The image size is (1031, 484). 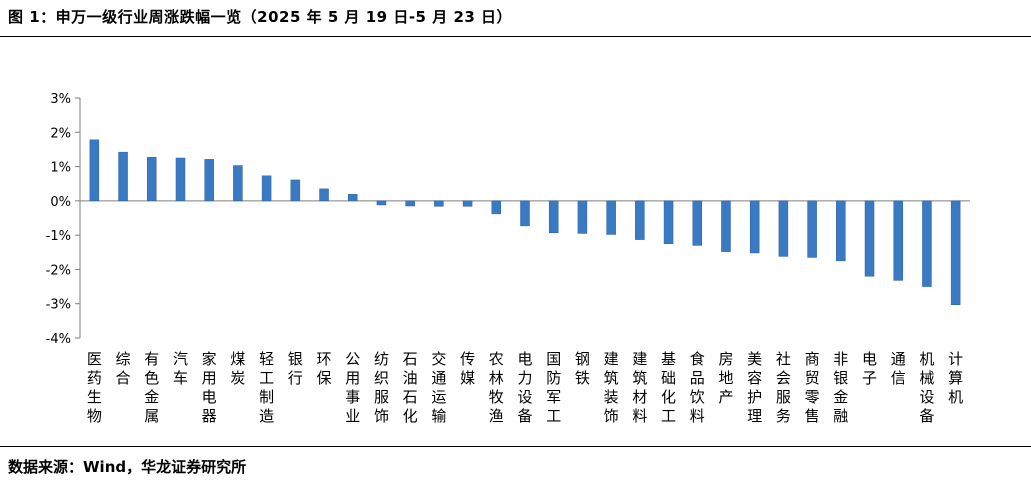 What do you see at coordinates (515, 36) in the screenshot?
I see `top-rule` at bounding box center [515, 36].